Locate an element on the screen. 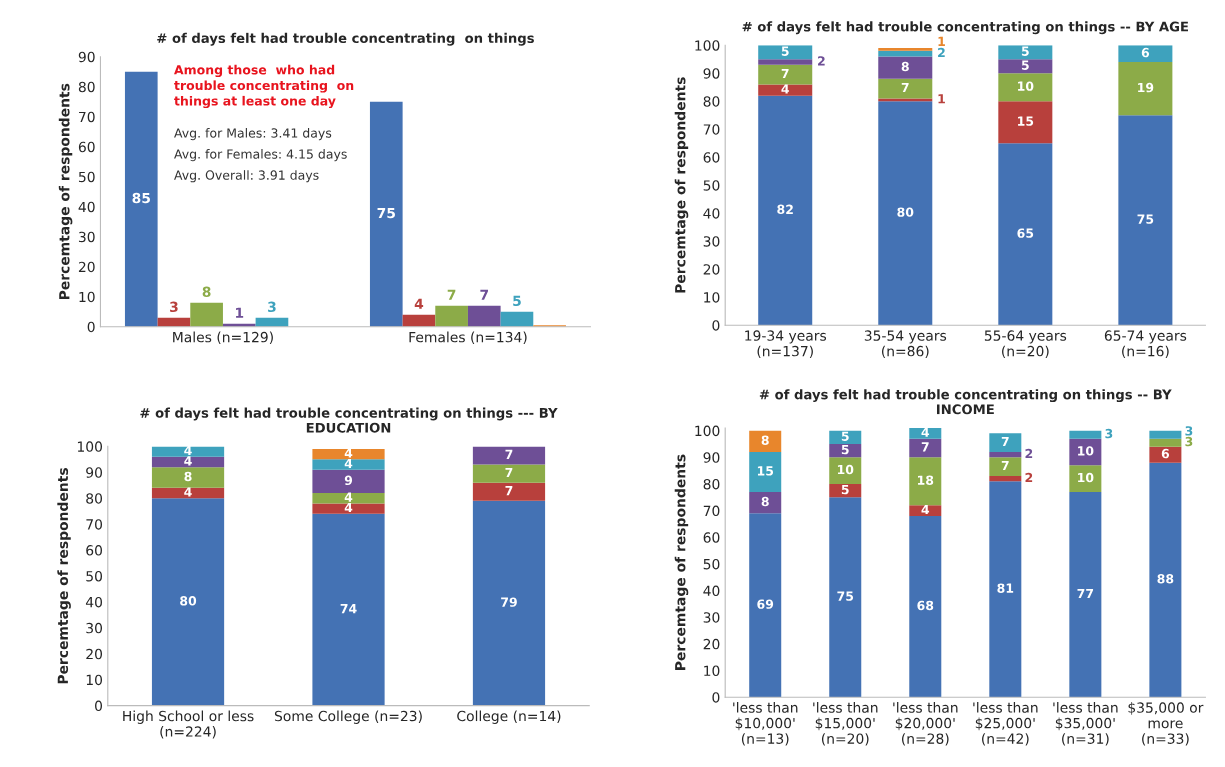 The width and height of the screenshot is (1225, 767). x-tick-label: 35-54 years (n=86) is located at coordinates (905, 344).